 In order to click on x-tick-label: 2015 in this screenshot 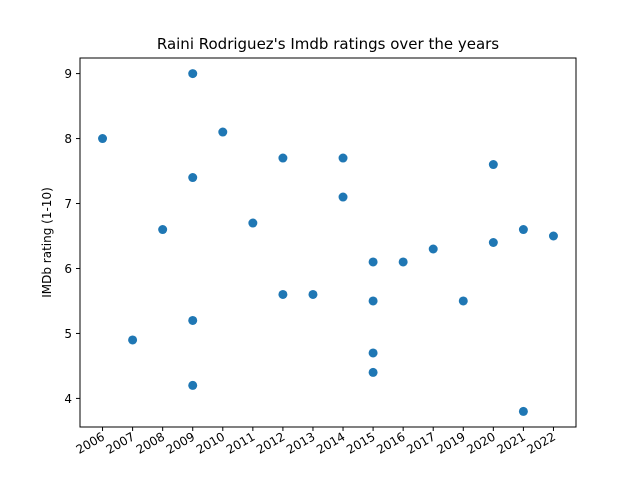, I will do `click(360, 442)`.